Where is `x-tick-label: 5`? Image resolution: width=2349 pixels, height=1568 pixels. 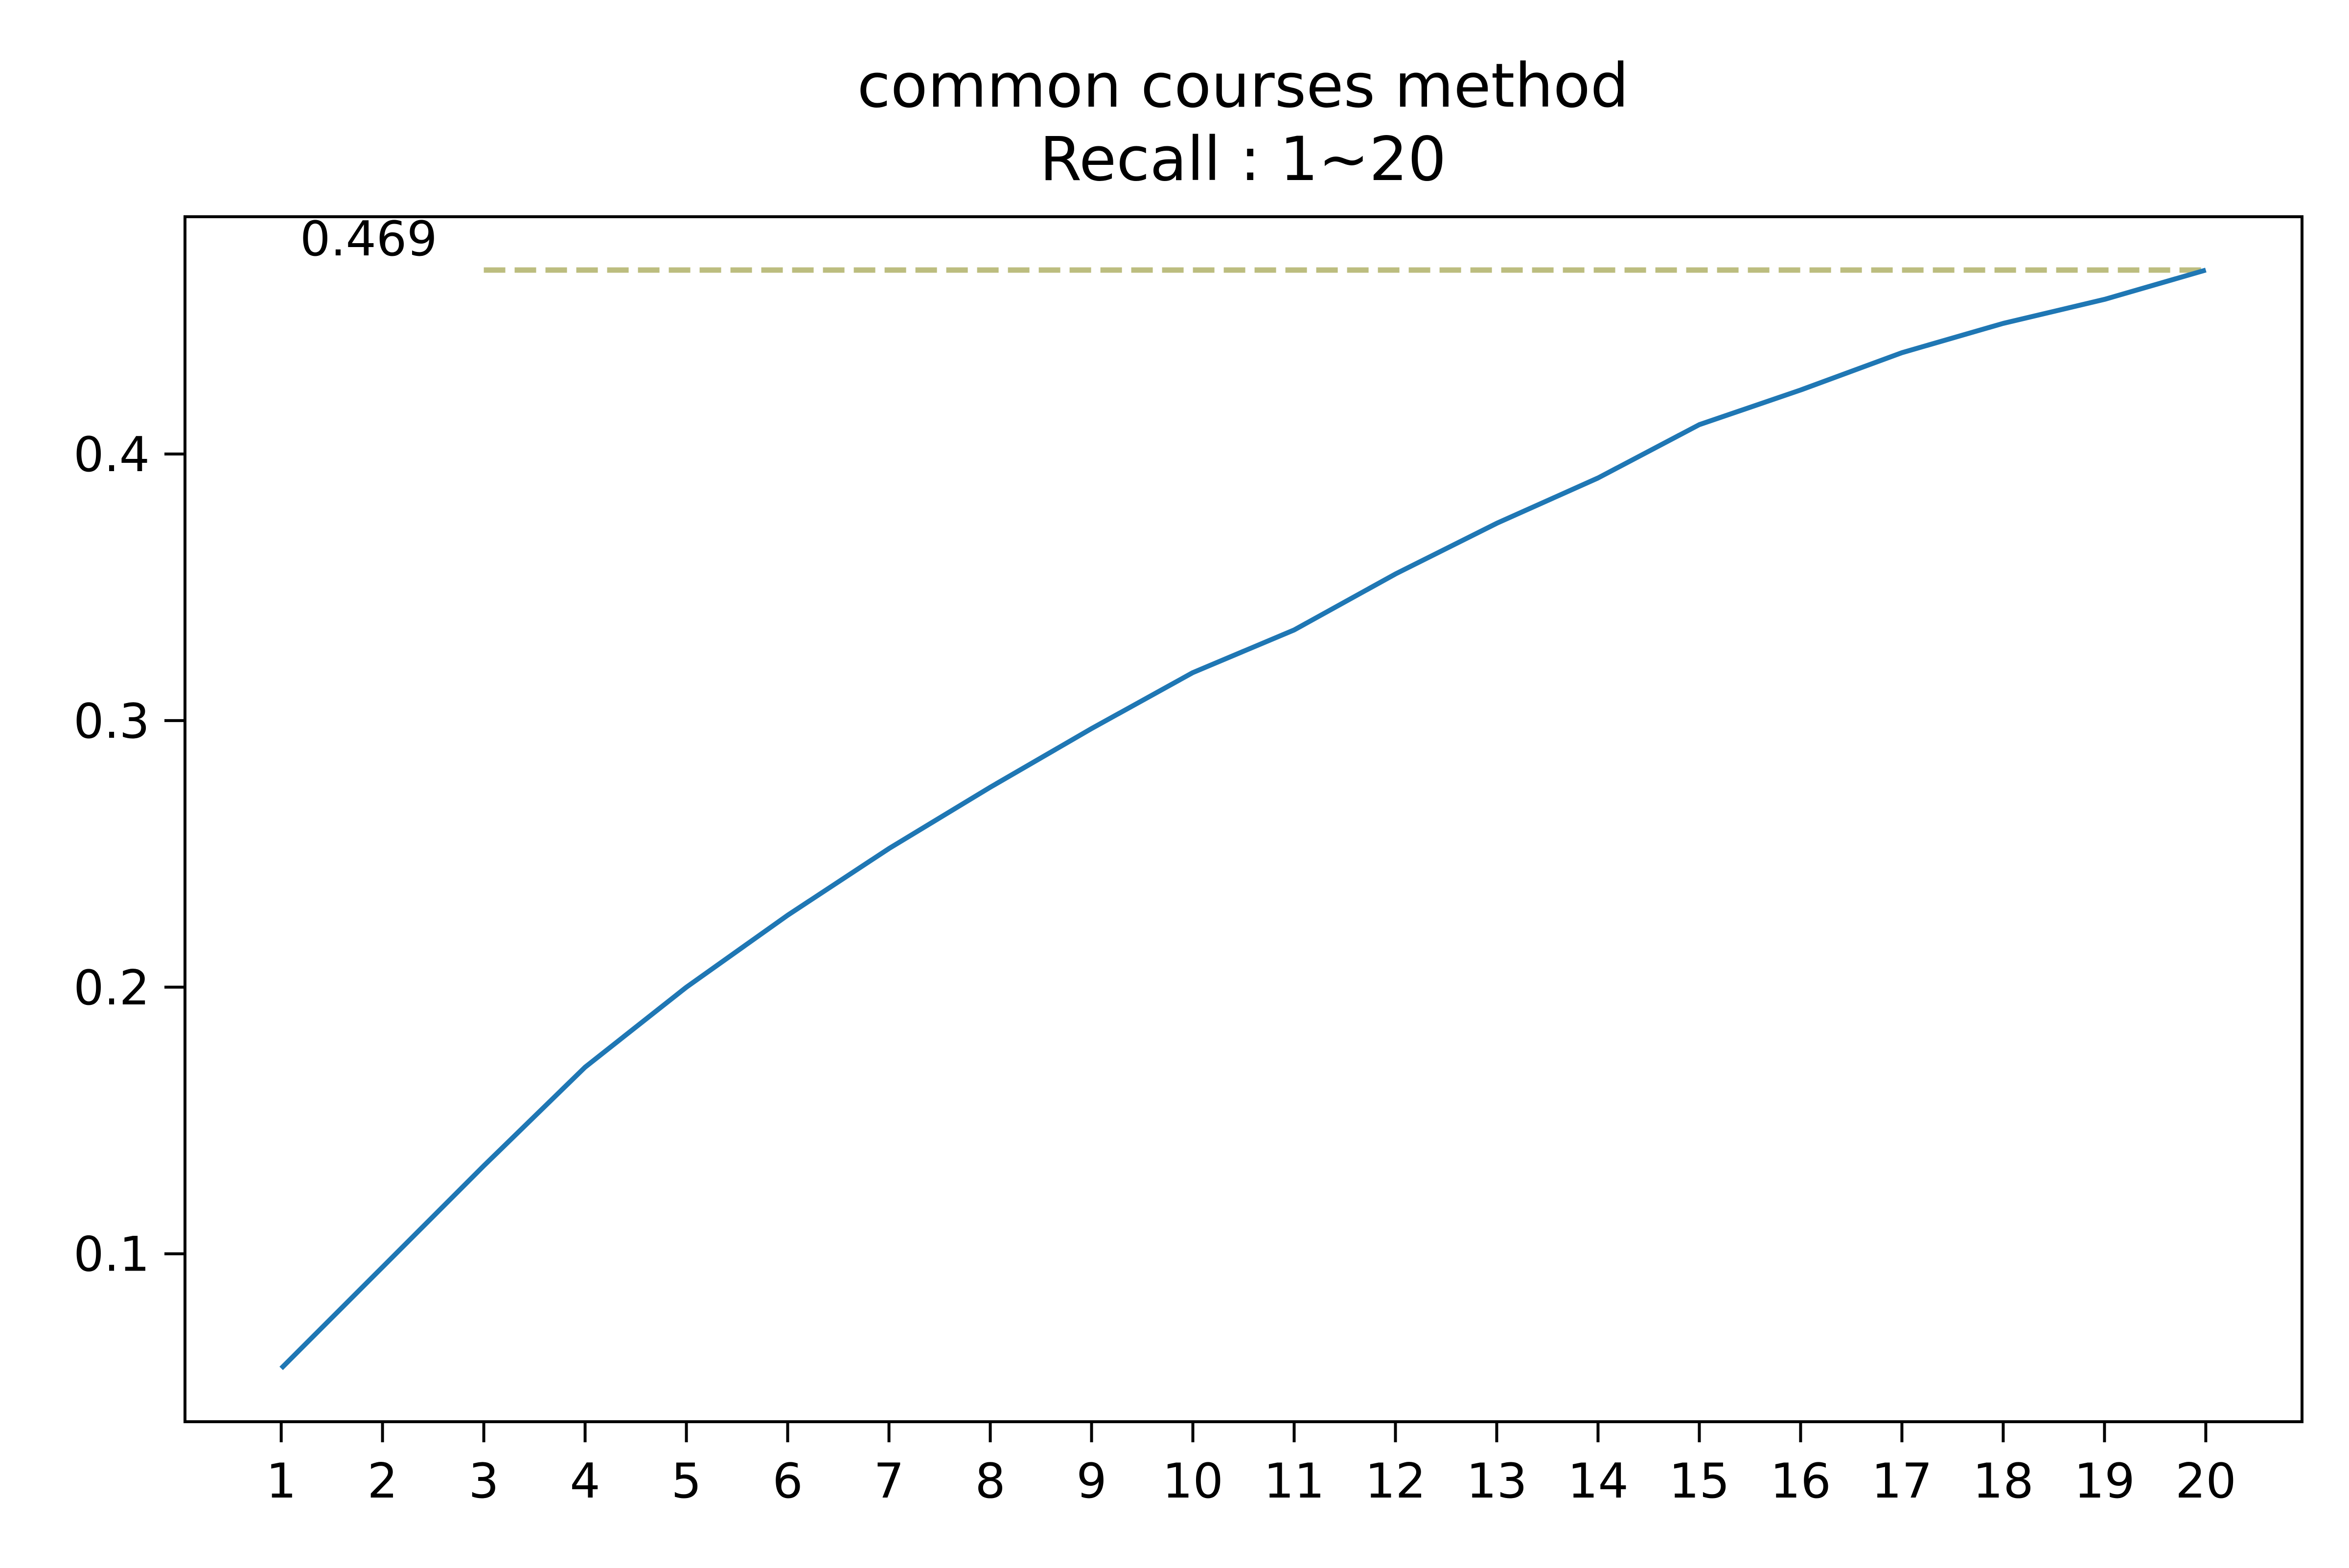
x-tick-label: 5 is located at coordinates (686, 1482).